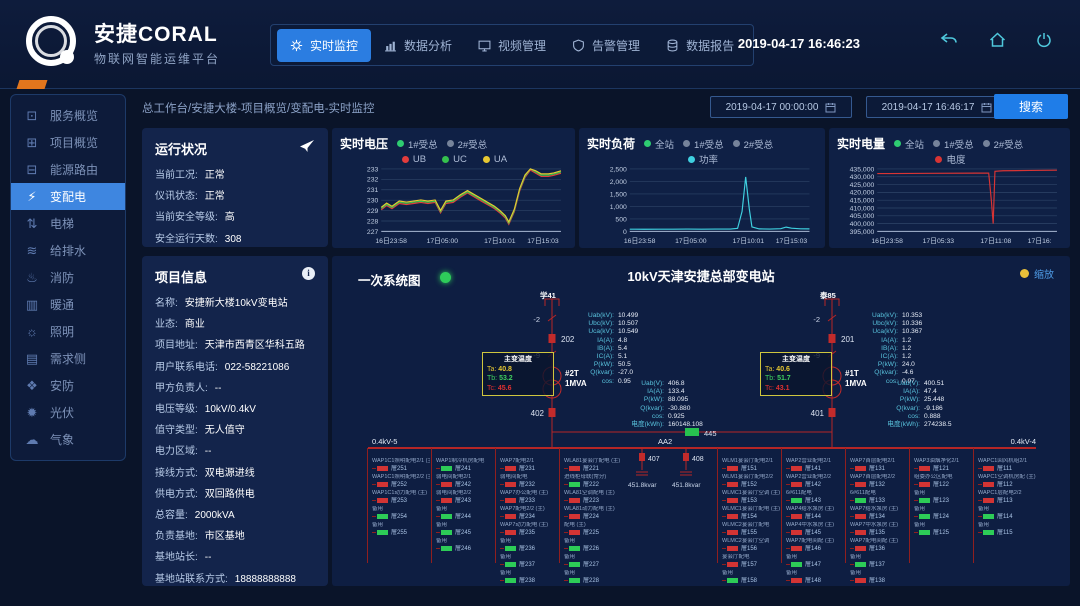 This screenshot has width=1080, height=606. What do you see at coordinates (606, 45) in the screenshot?
I see `nav-item-3: 告警管理` at bounding box center [606, 45].